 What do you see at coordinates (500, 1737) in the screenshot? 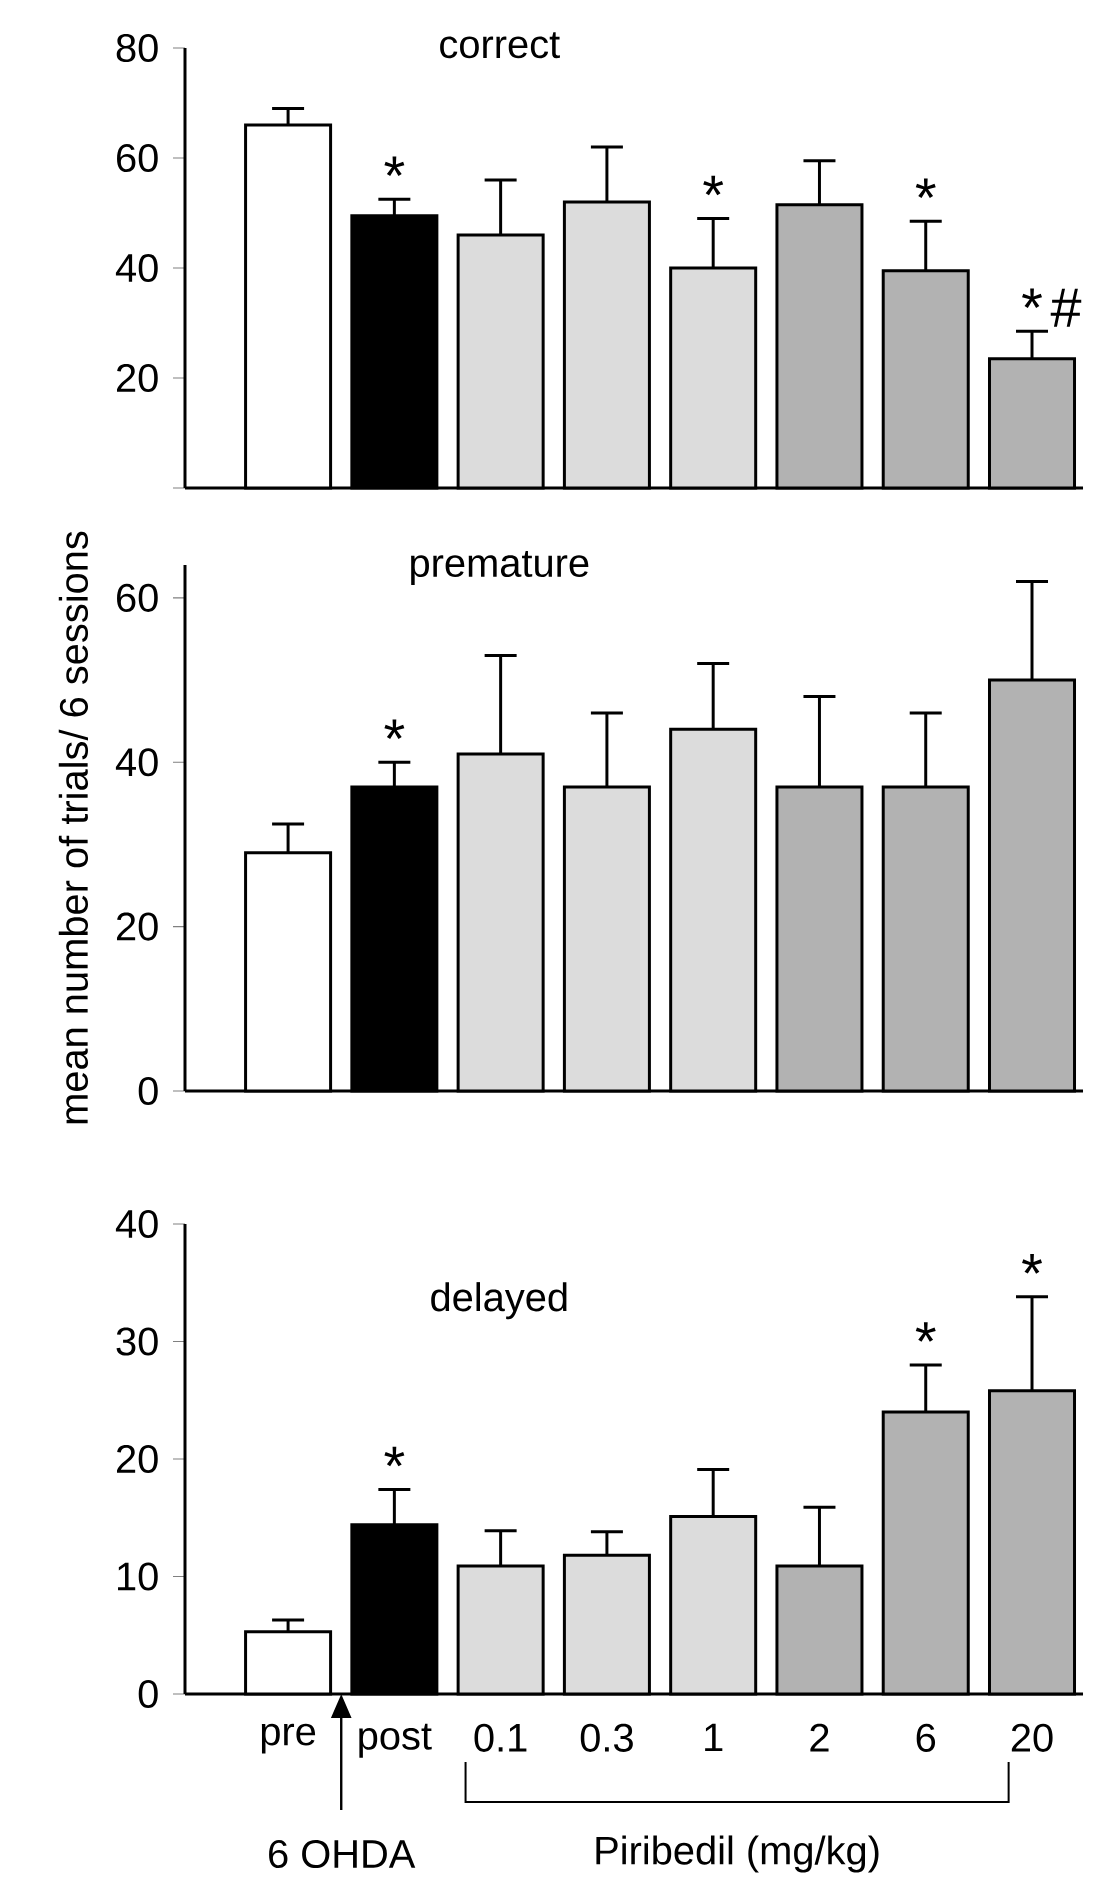
I see `x-tick-label: 0.1` at bounding box center [500, 1737].